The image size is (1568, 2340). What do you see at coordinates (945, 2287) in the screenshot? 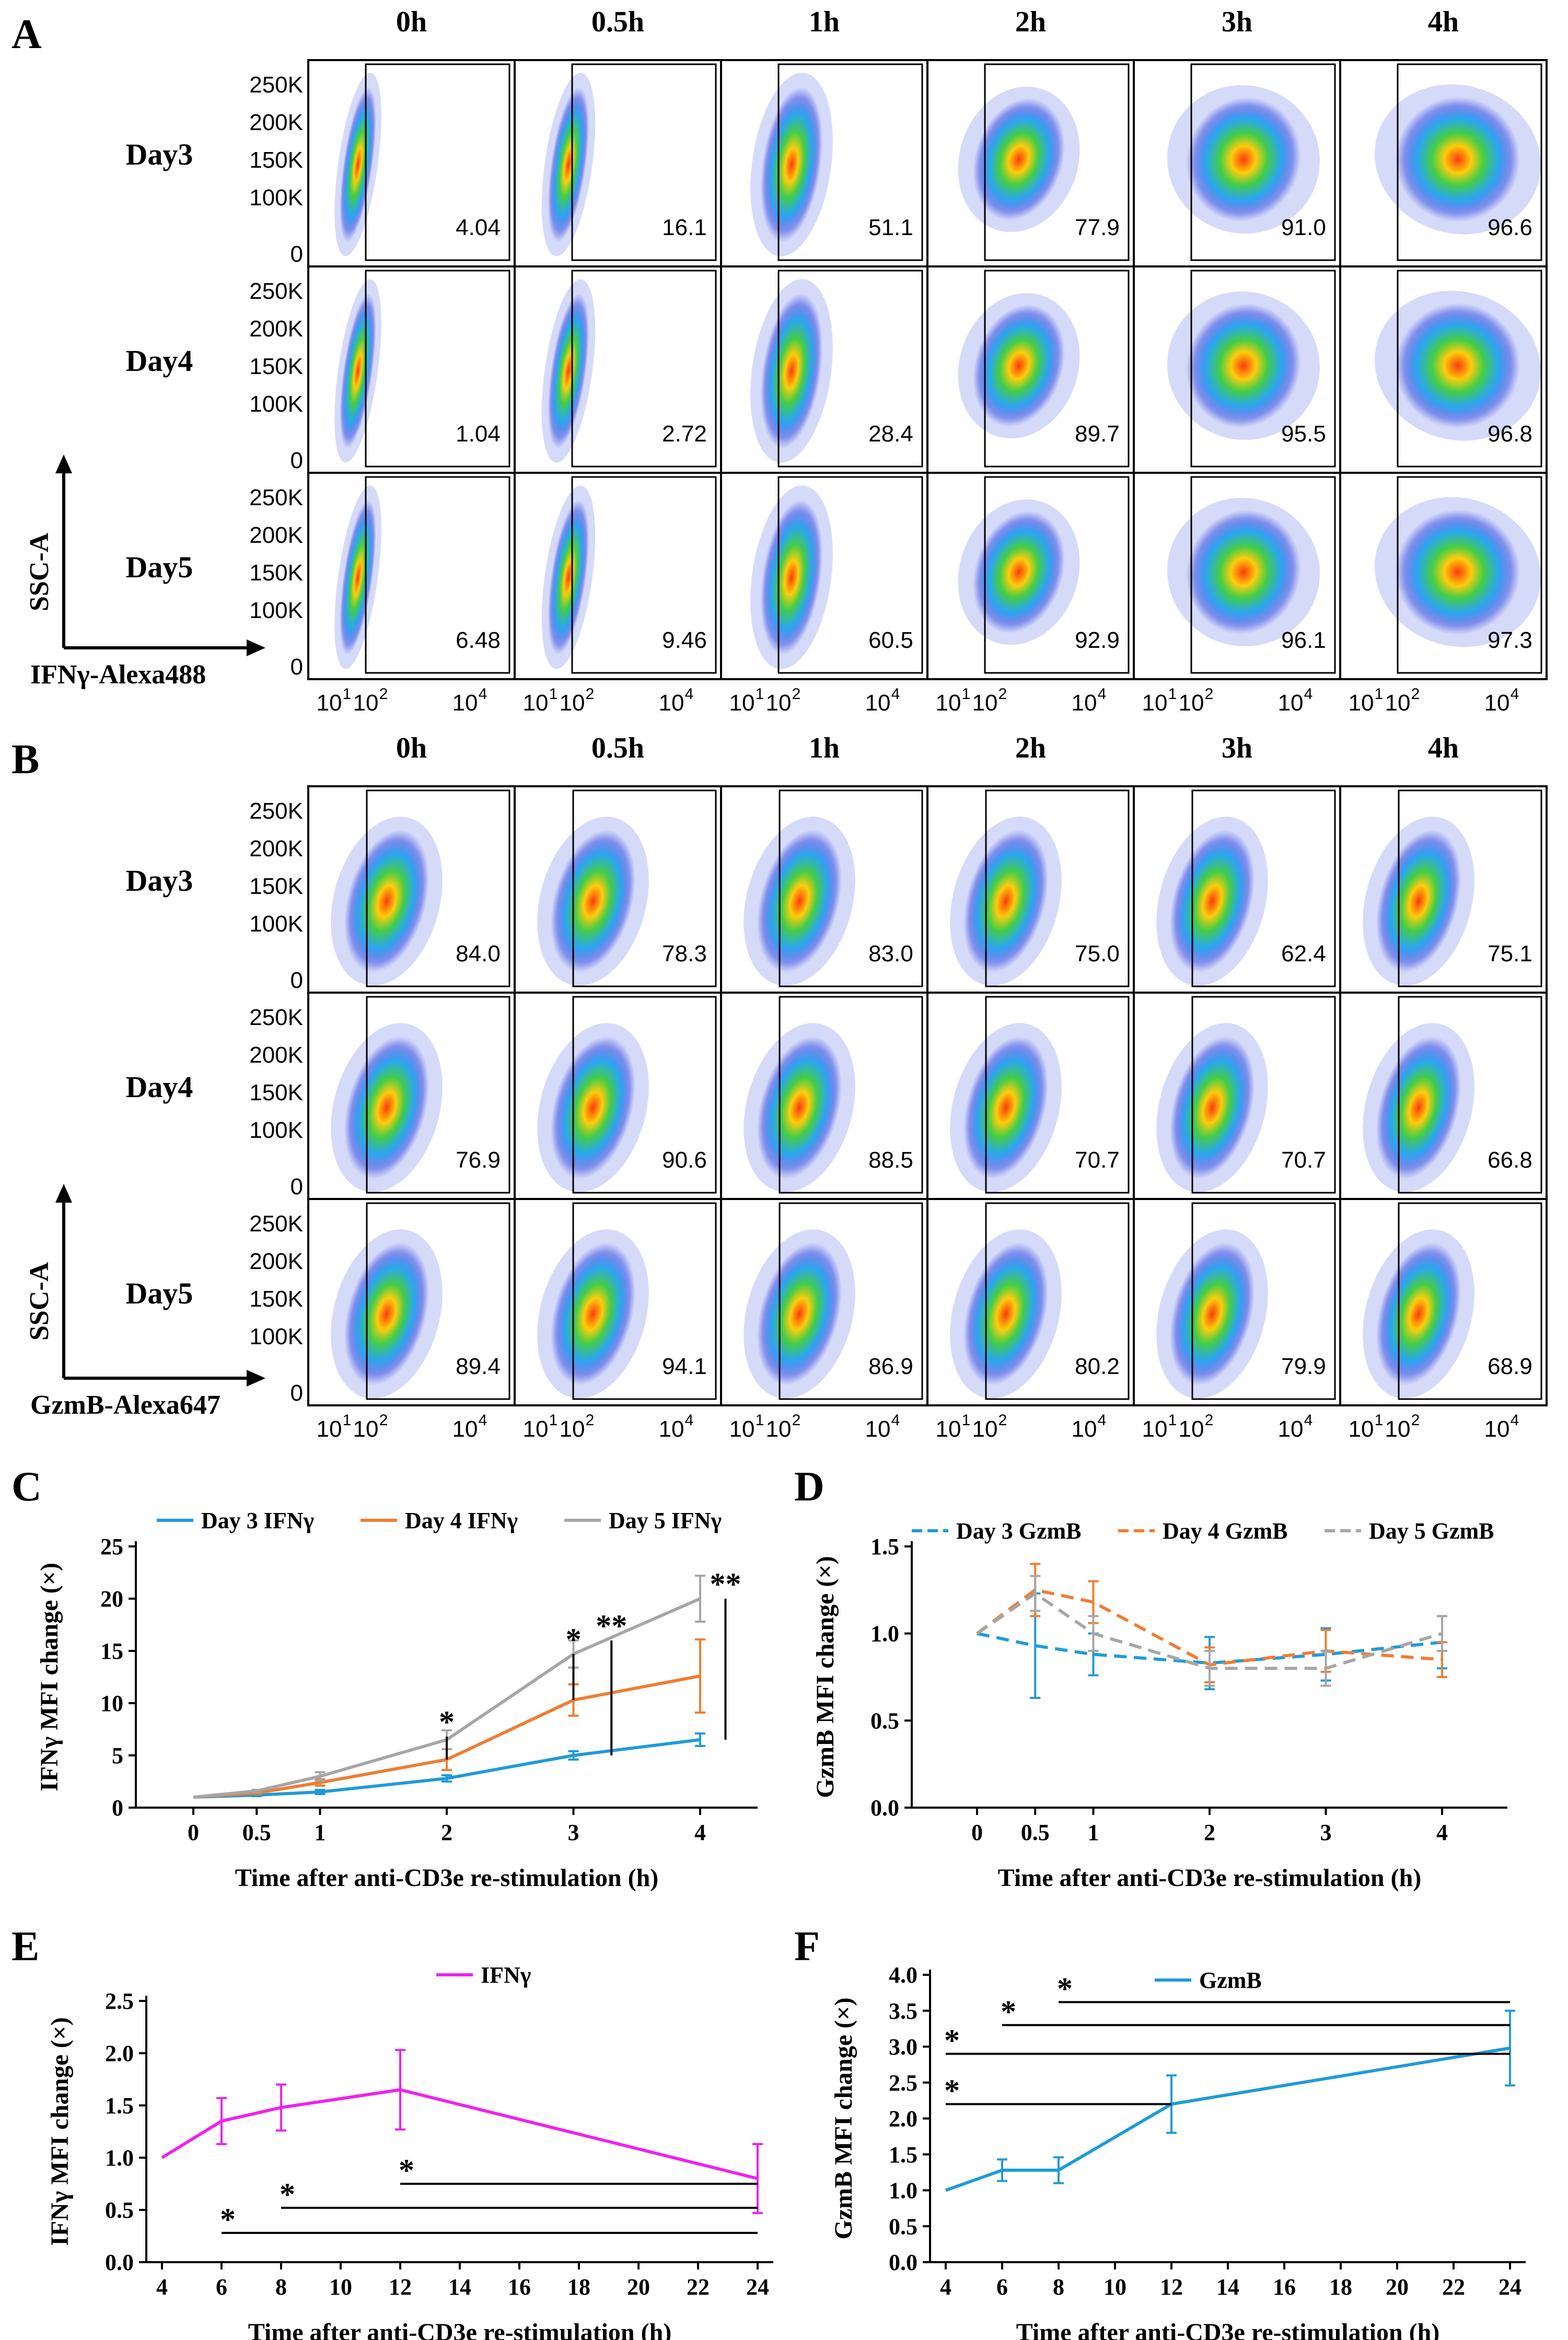
I see `x-tick-label: 4` at bounding box center [945, 2287].